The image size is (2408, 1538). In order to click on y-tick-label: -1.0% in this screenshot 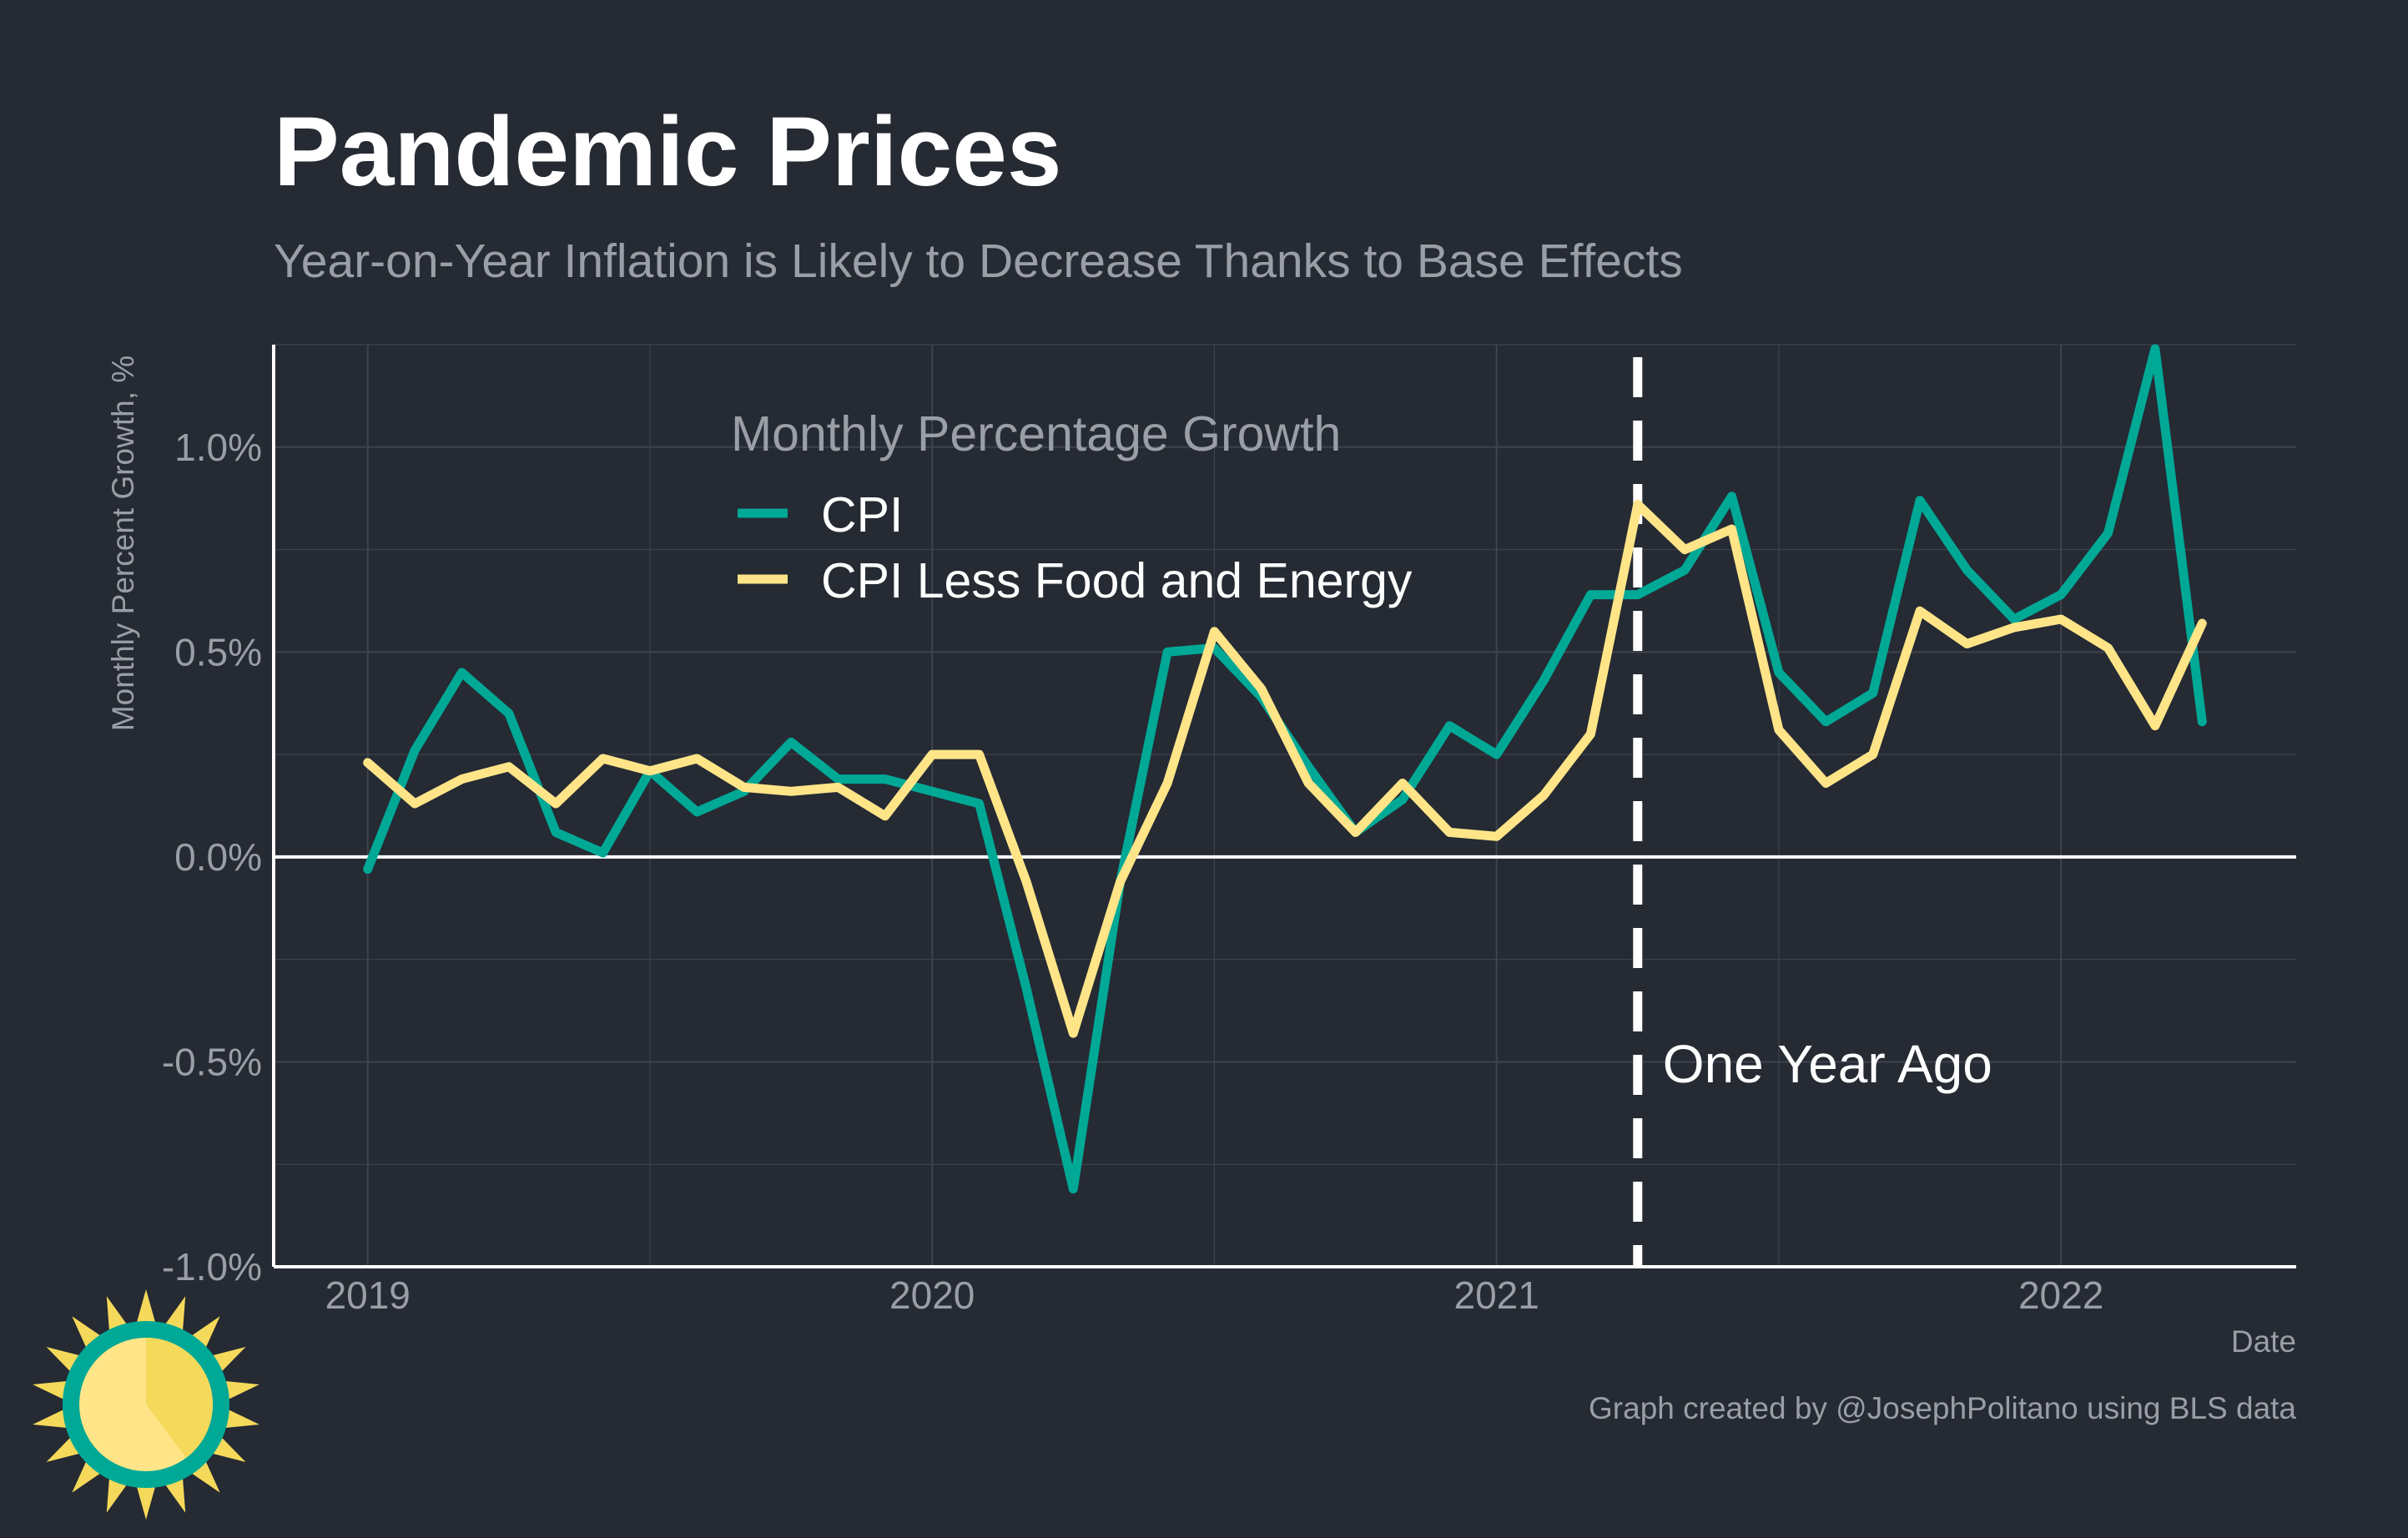, I will do `click(212, 1266)`.